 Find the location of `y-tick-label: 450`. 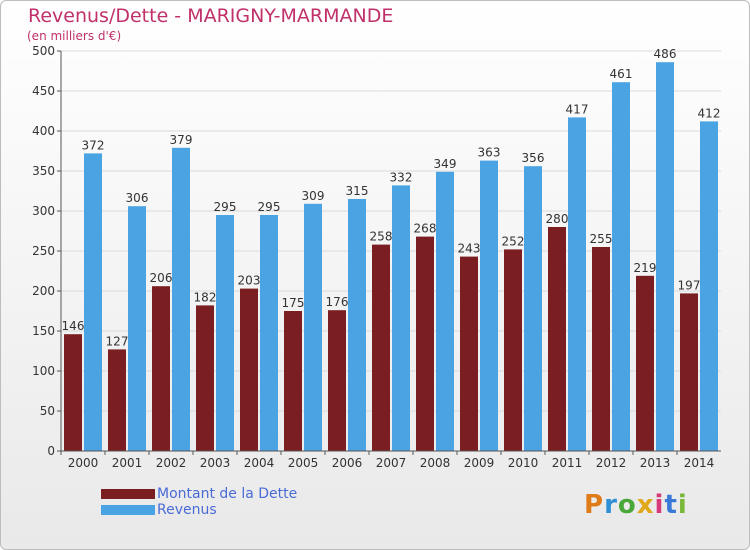

y-tick-label: 450 is located at coordinates (43, 91).